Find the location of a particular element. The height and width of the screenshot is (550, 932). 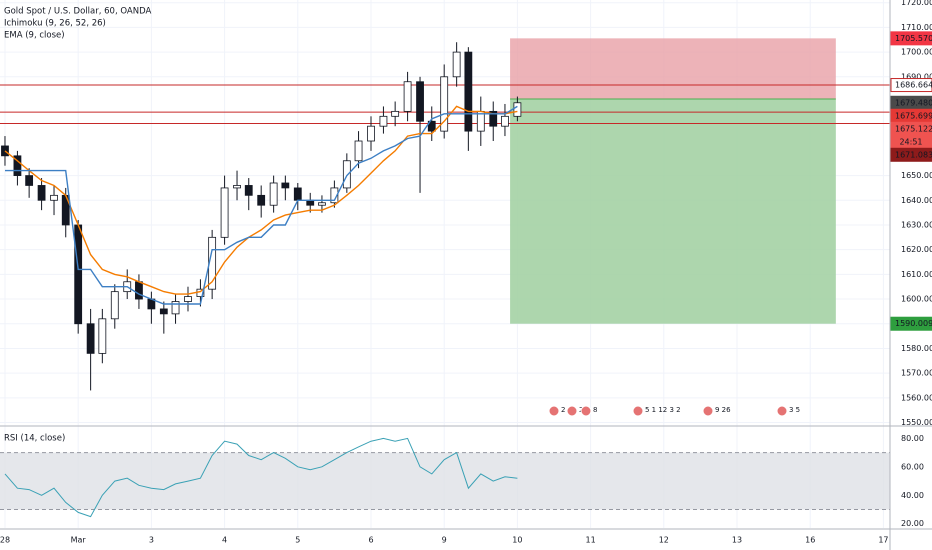

y-tick-label: 1710.000 is located at coordinates (916, 27).